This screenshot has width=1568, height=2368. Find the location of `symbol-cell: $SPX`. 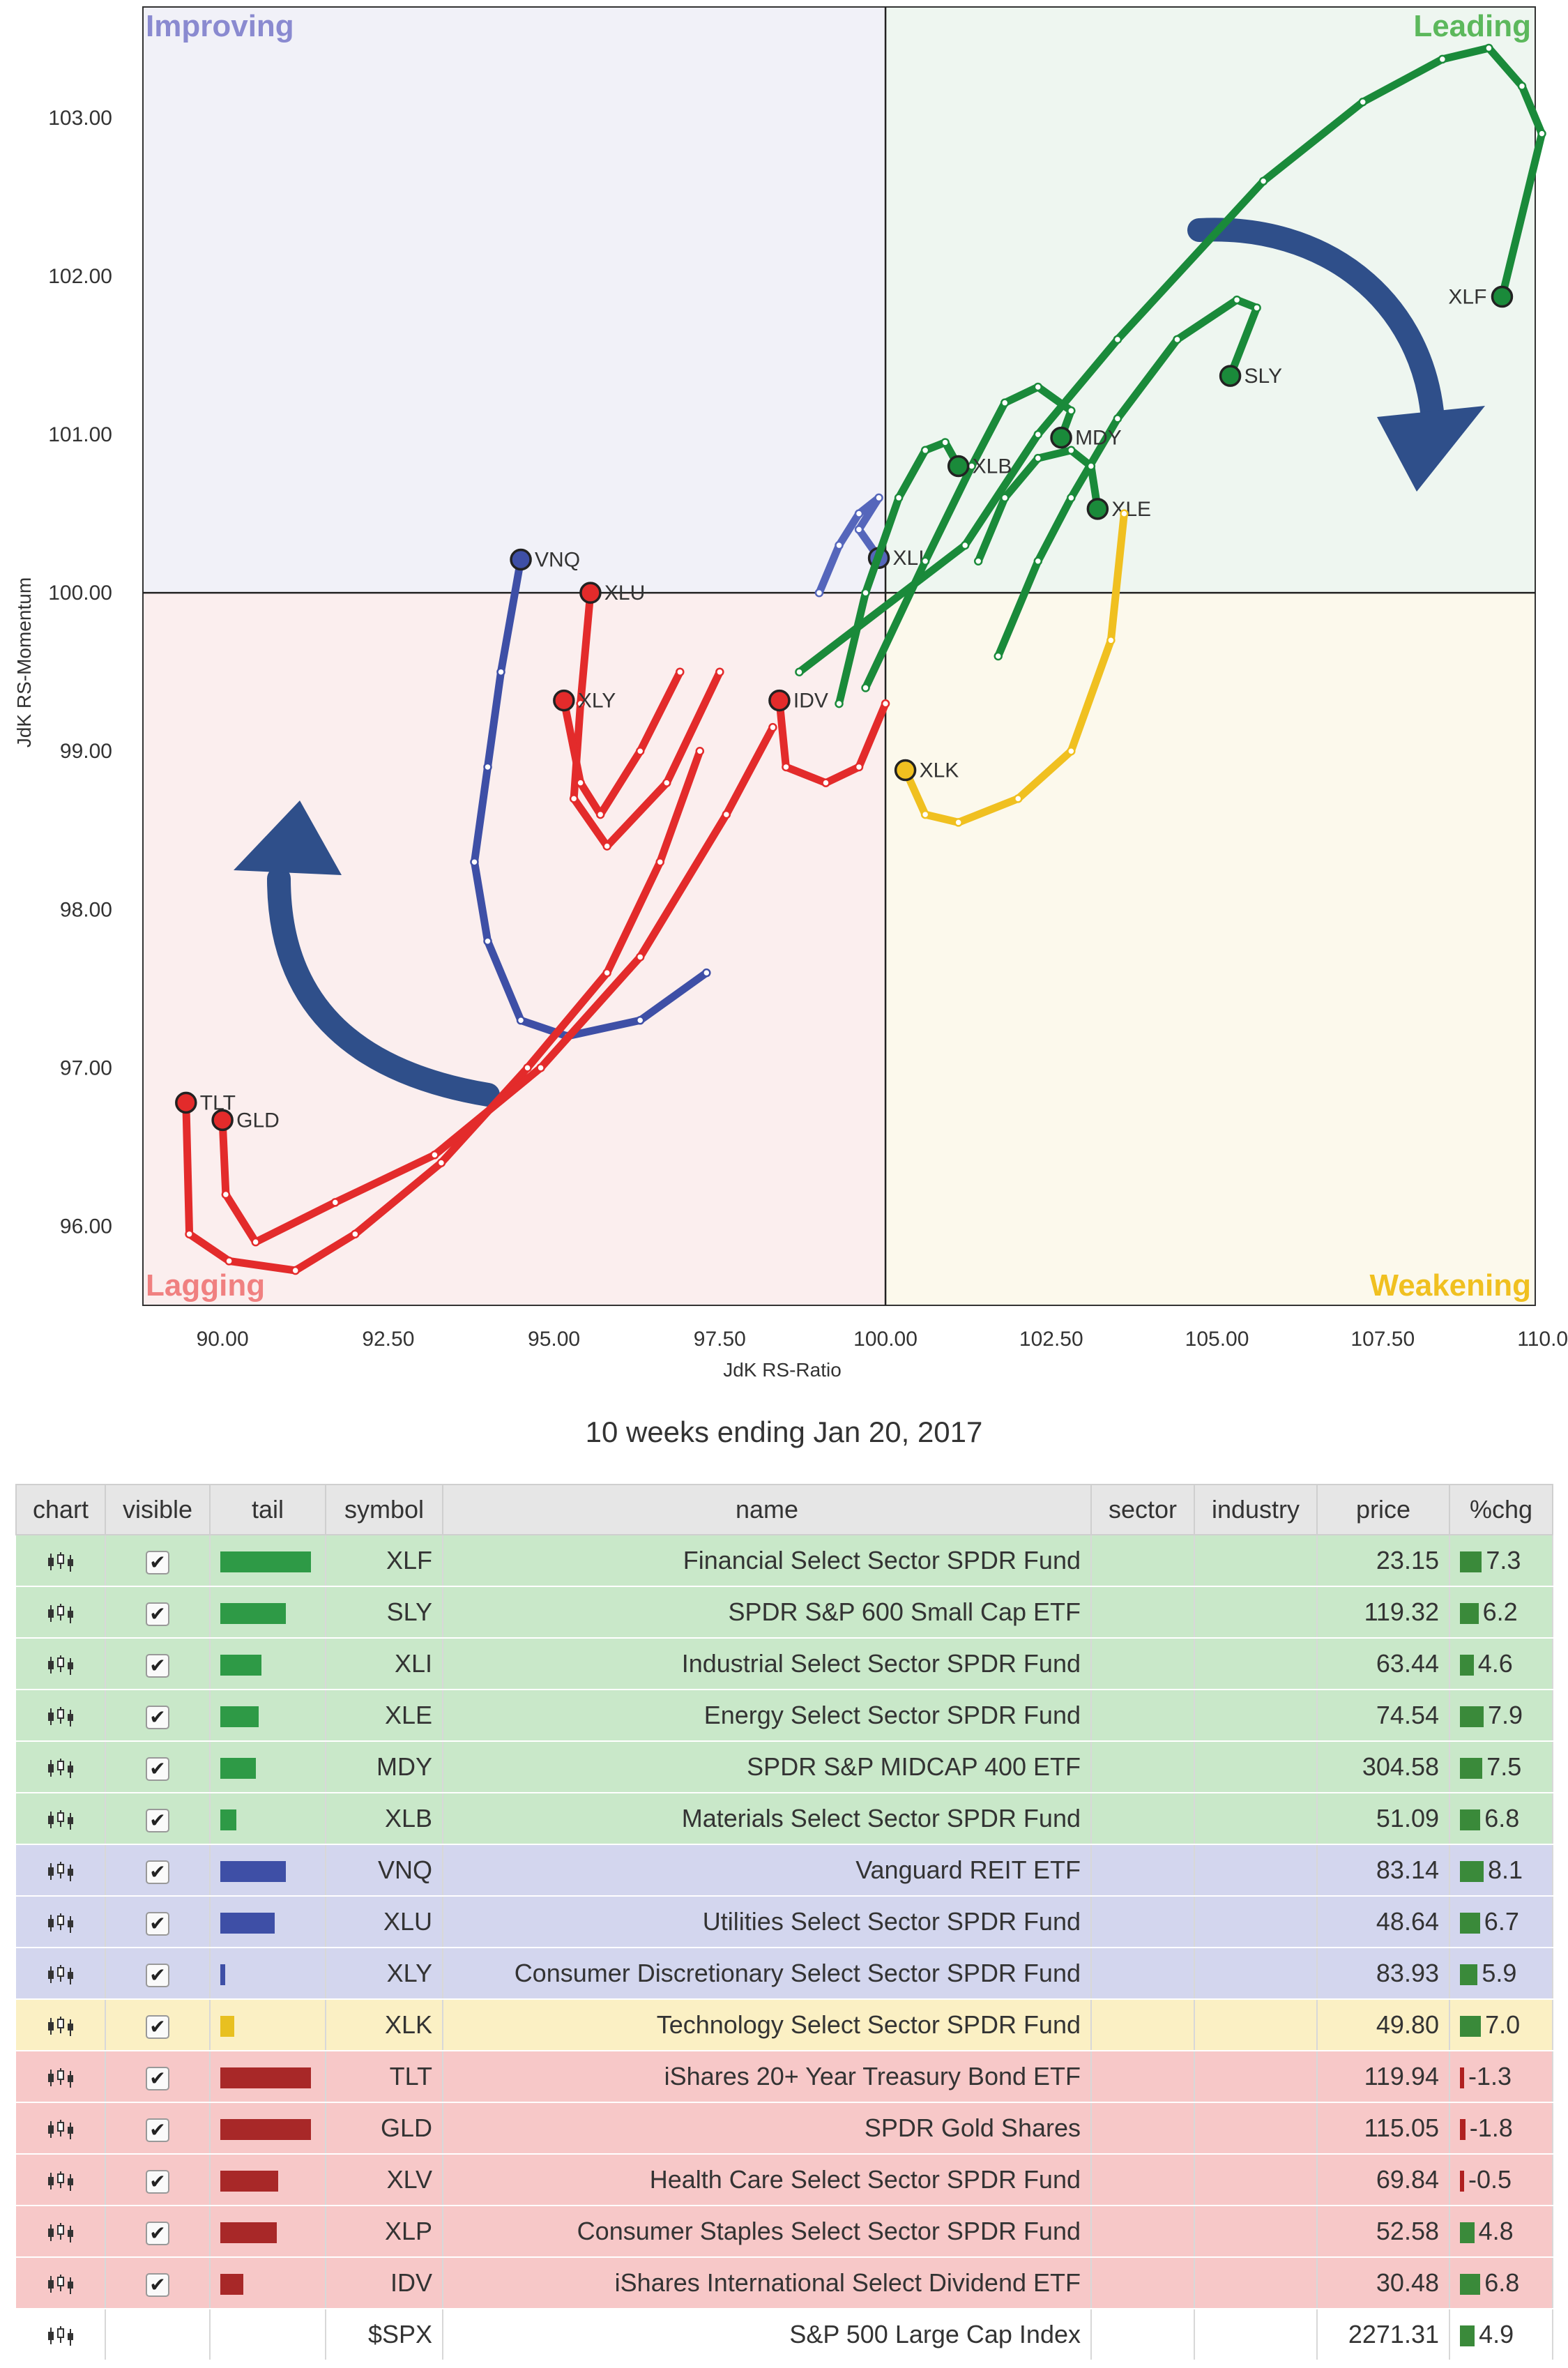

symbol-cell: $SPX is located at coordinates (384, 2335).